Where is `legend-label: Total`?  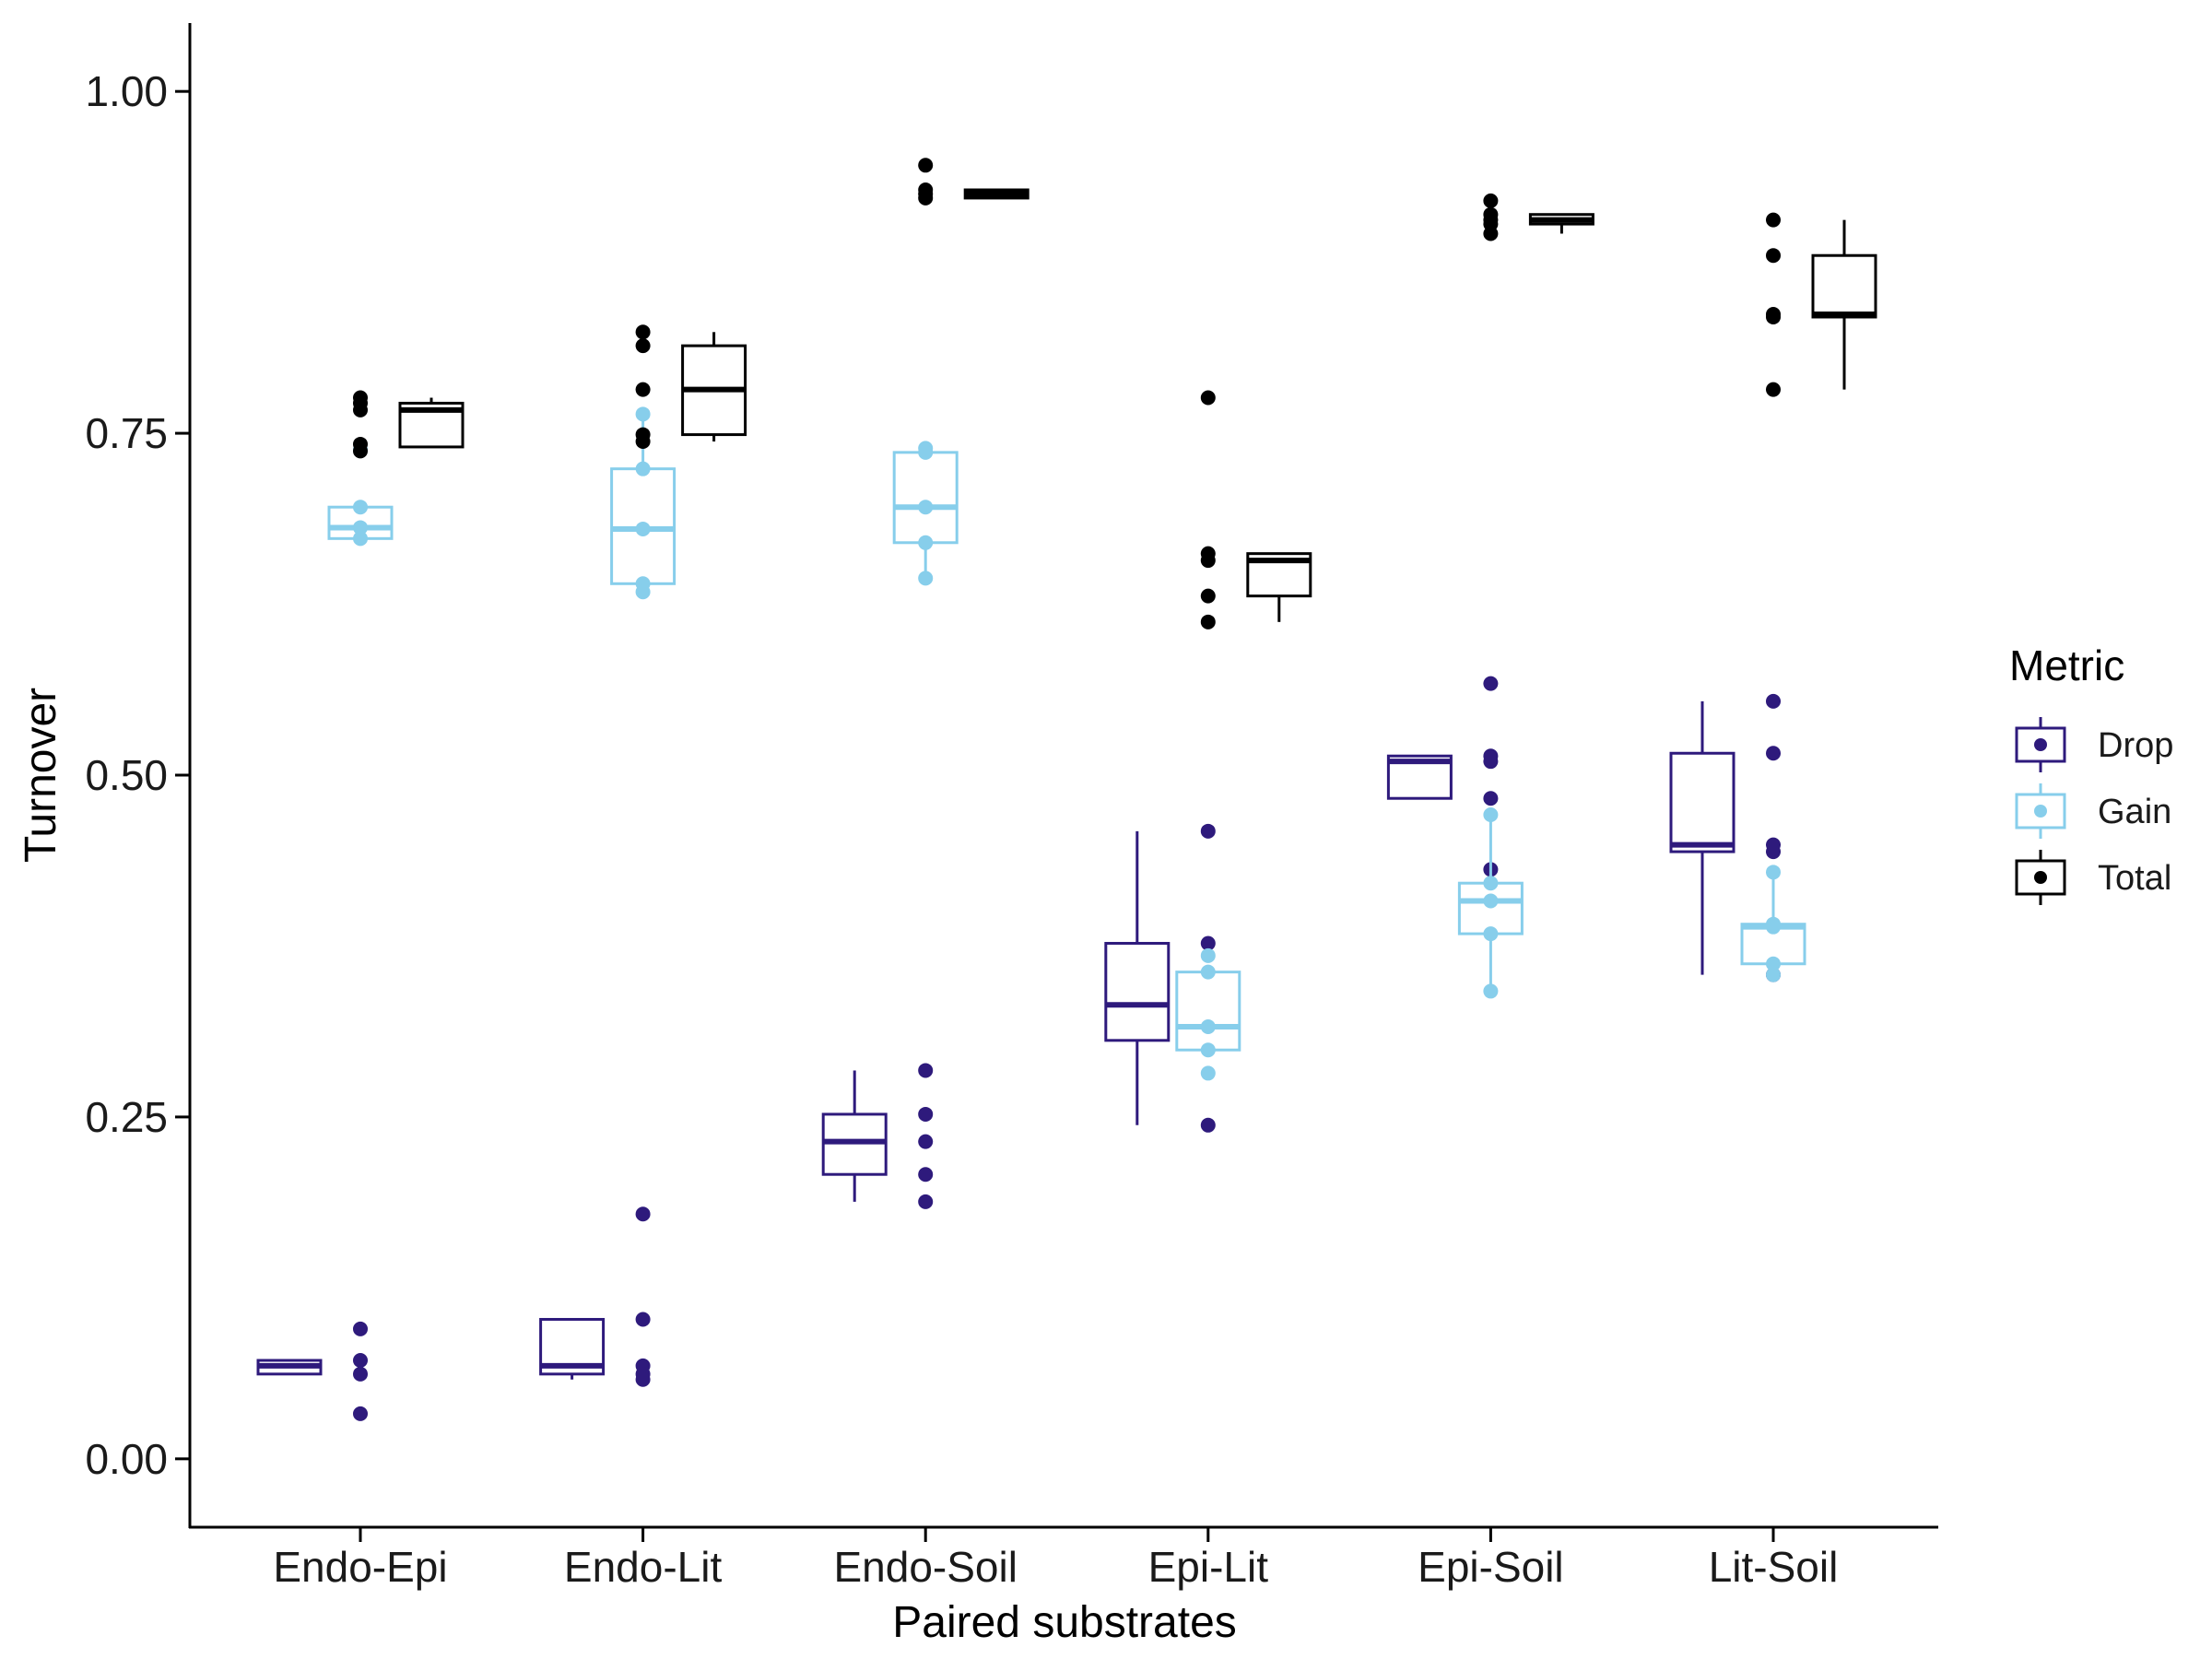 legend-label: Total is located at coordinates (2134, 878).